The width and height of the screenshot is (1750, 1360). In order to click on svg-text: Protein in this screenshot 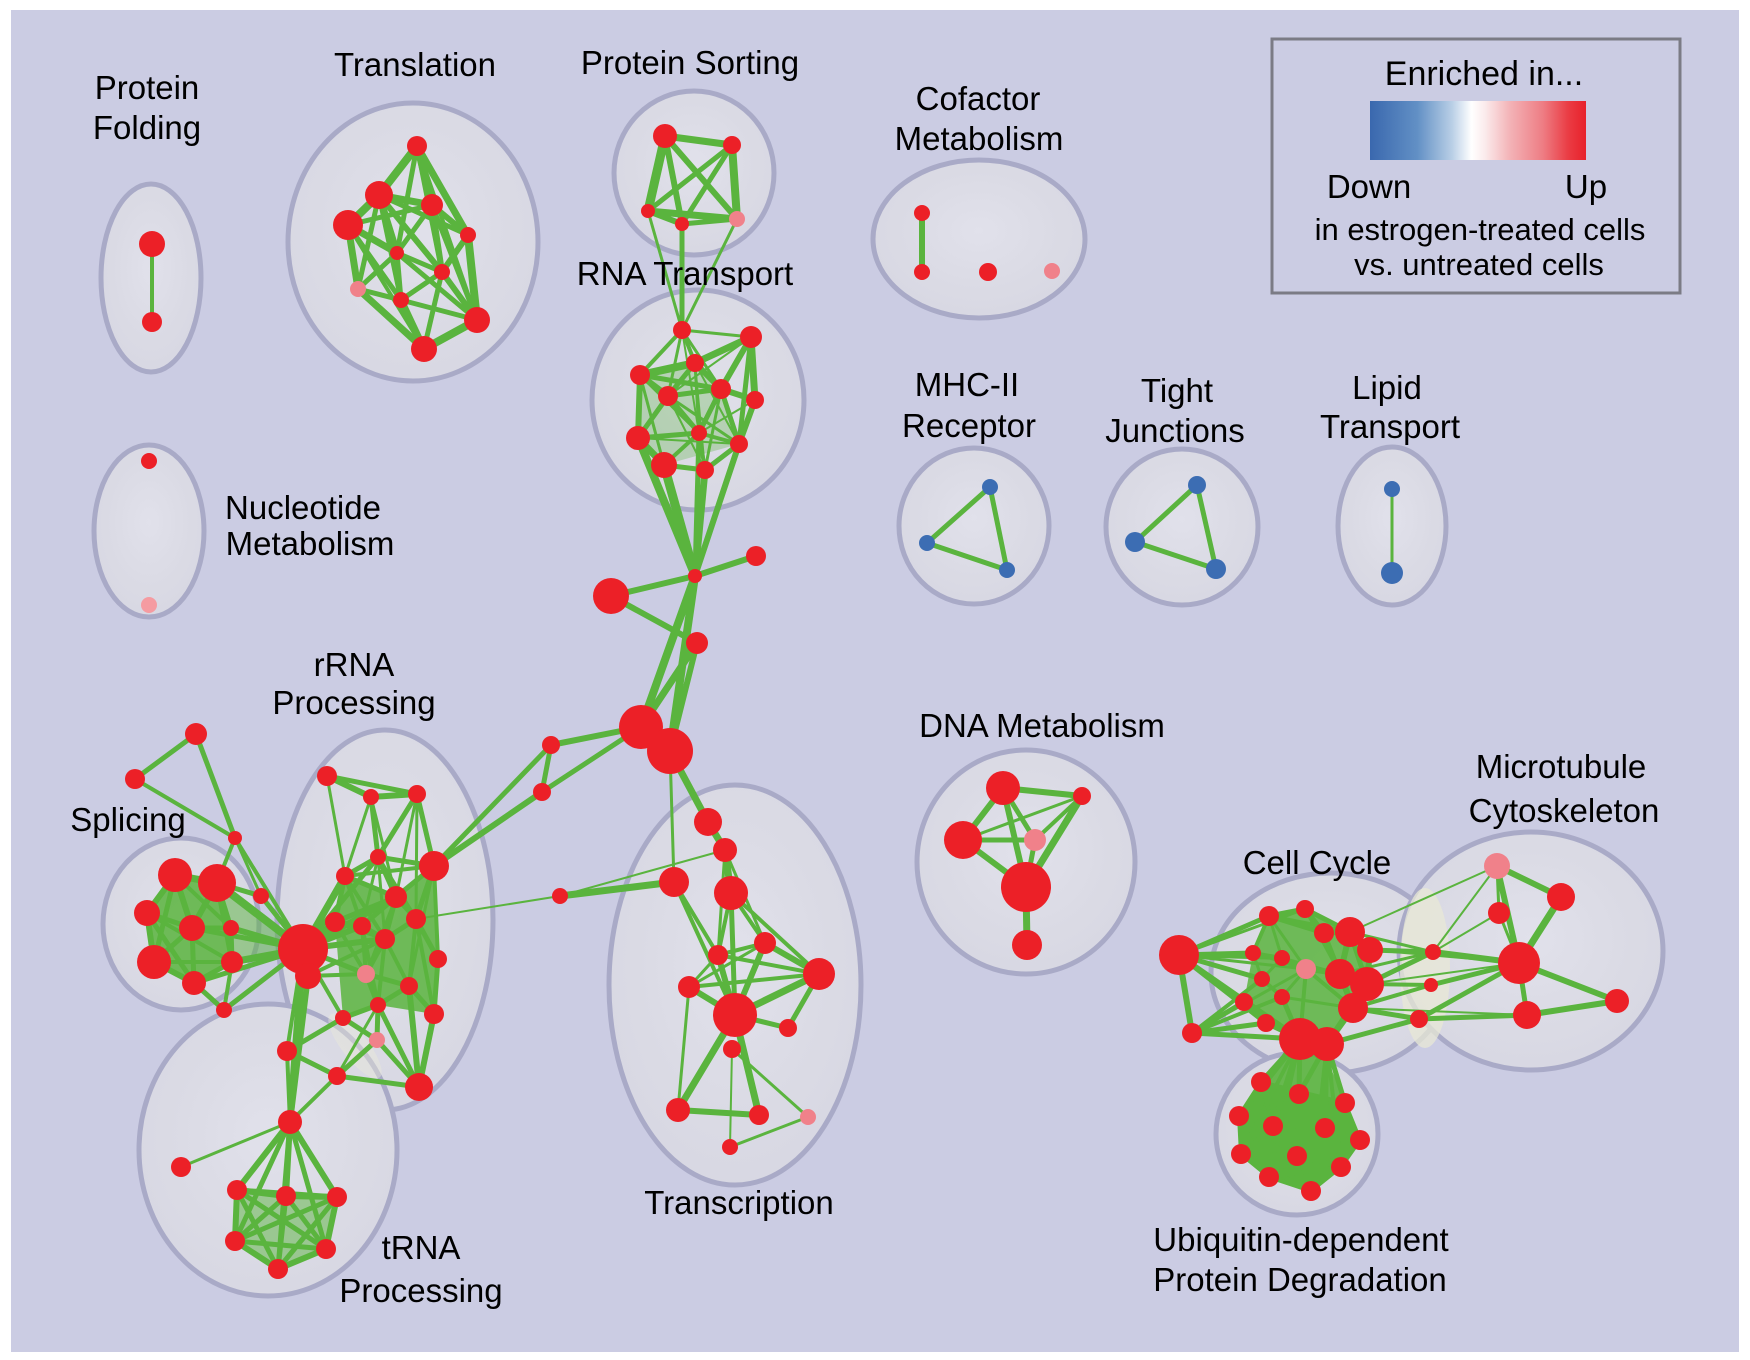, I will do `click(147, 87)`.